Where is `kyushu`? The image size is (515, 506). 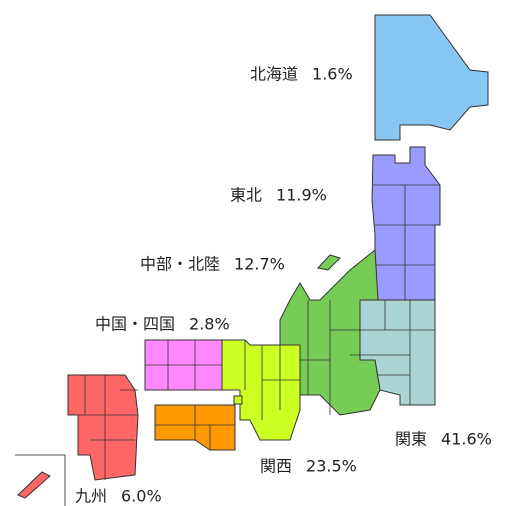
kyushu is located at coordinates (103, 427).